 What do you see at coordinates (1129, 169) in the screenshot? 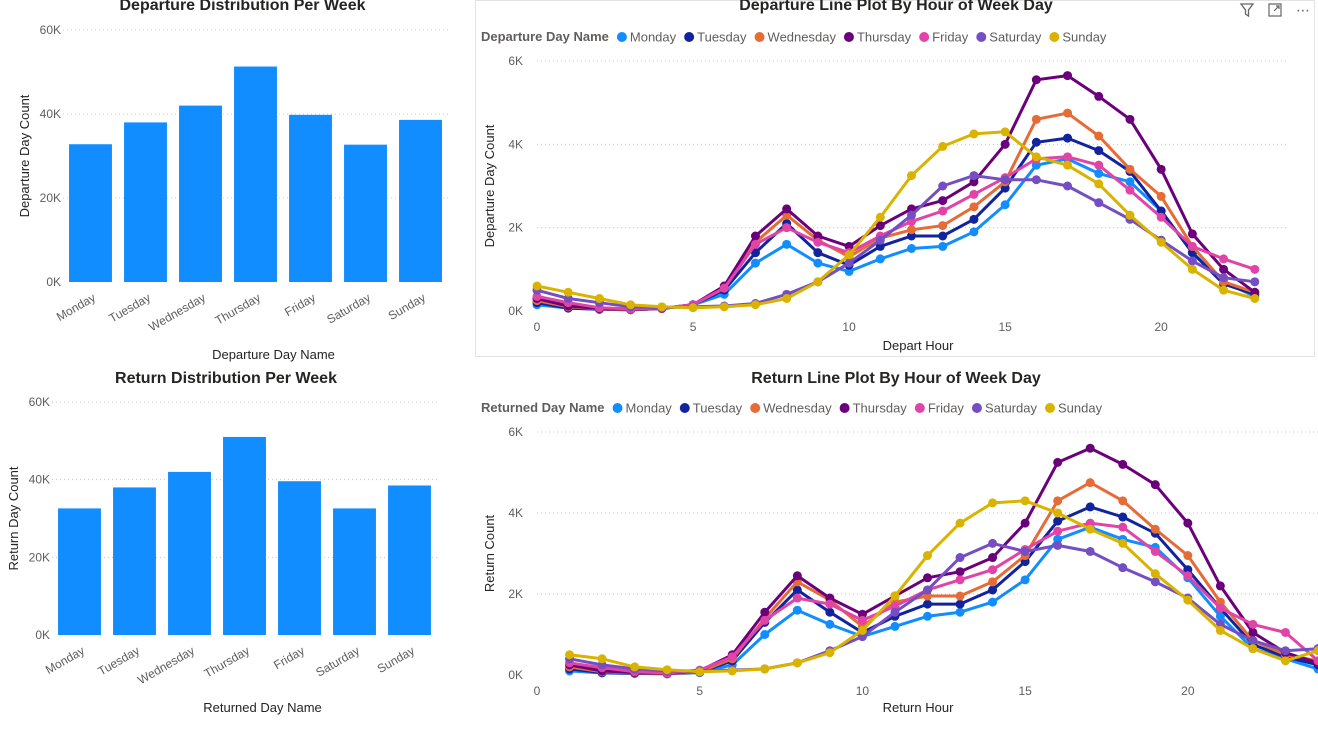
I see `departure-line-point-wednesday` at bounding box center [1129, 169].